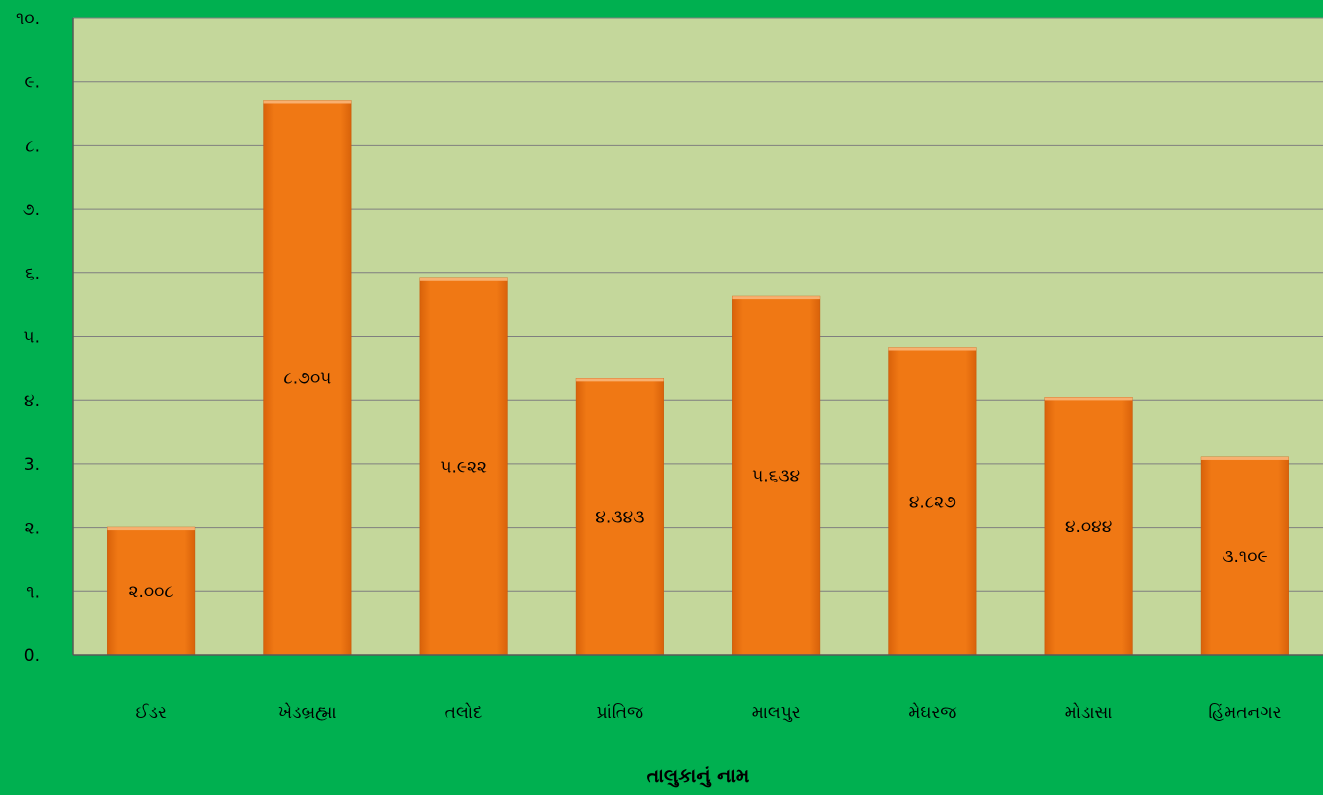  Describe the element at coordinates (776, 713) in the screenshot. I see `x-tick-label: માલપુર` at that location.